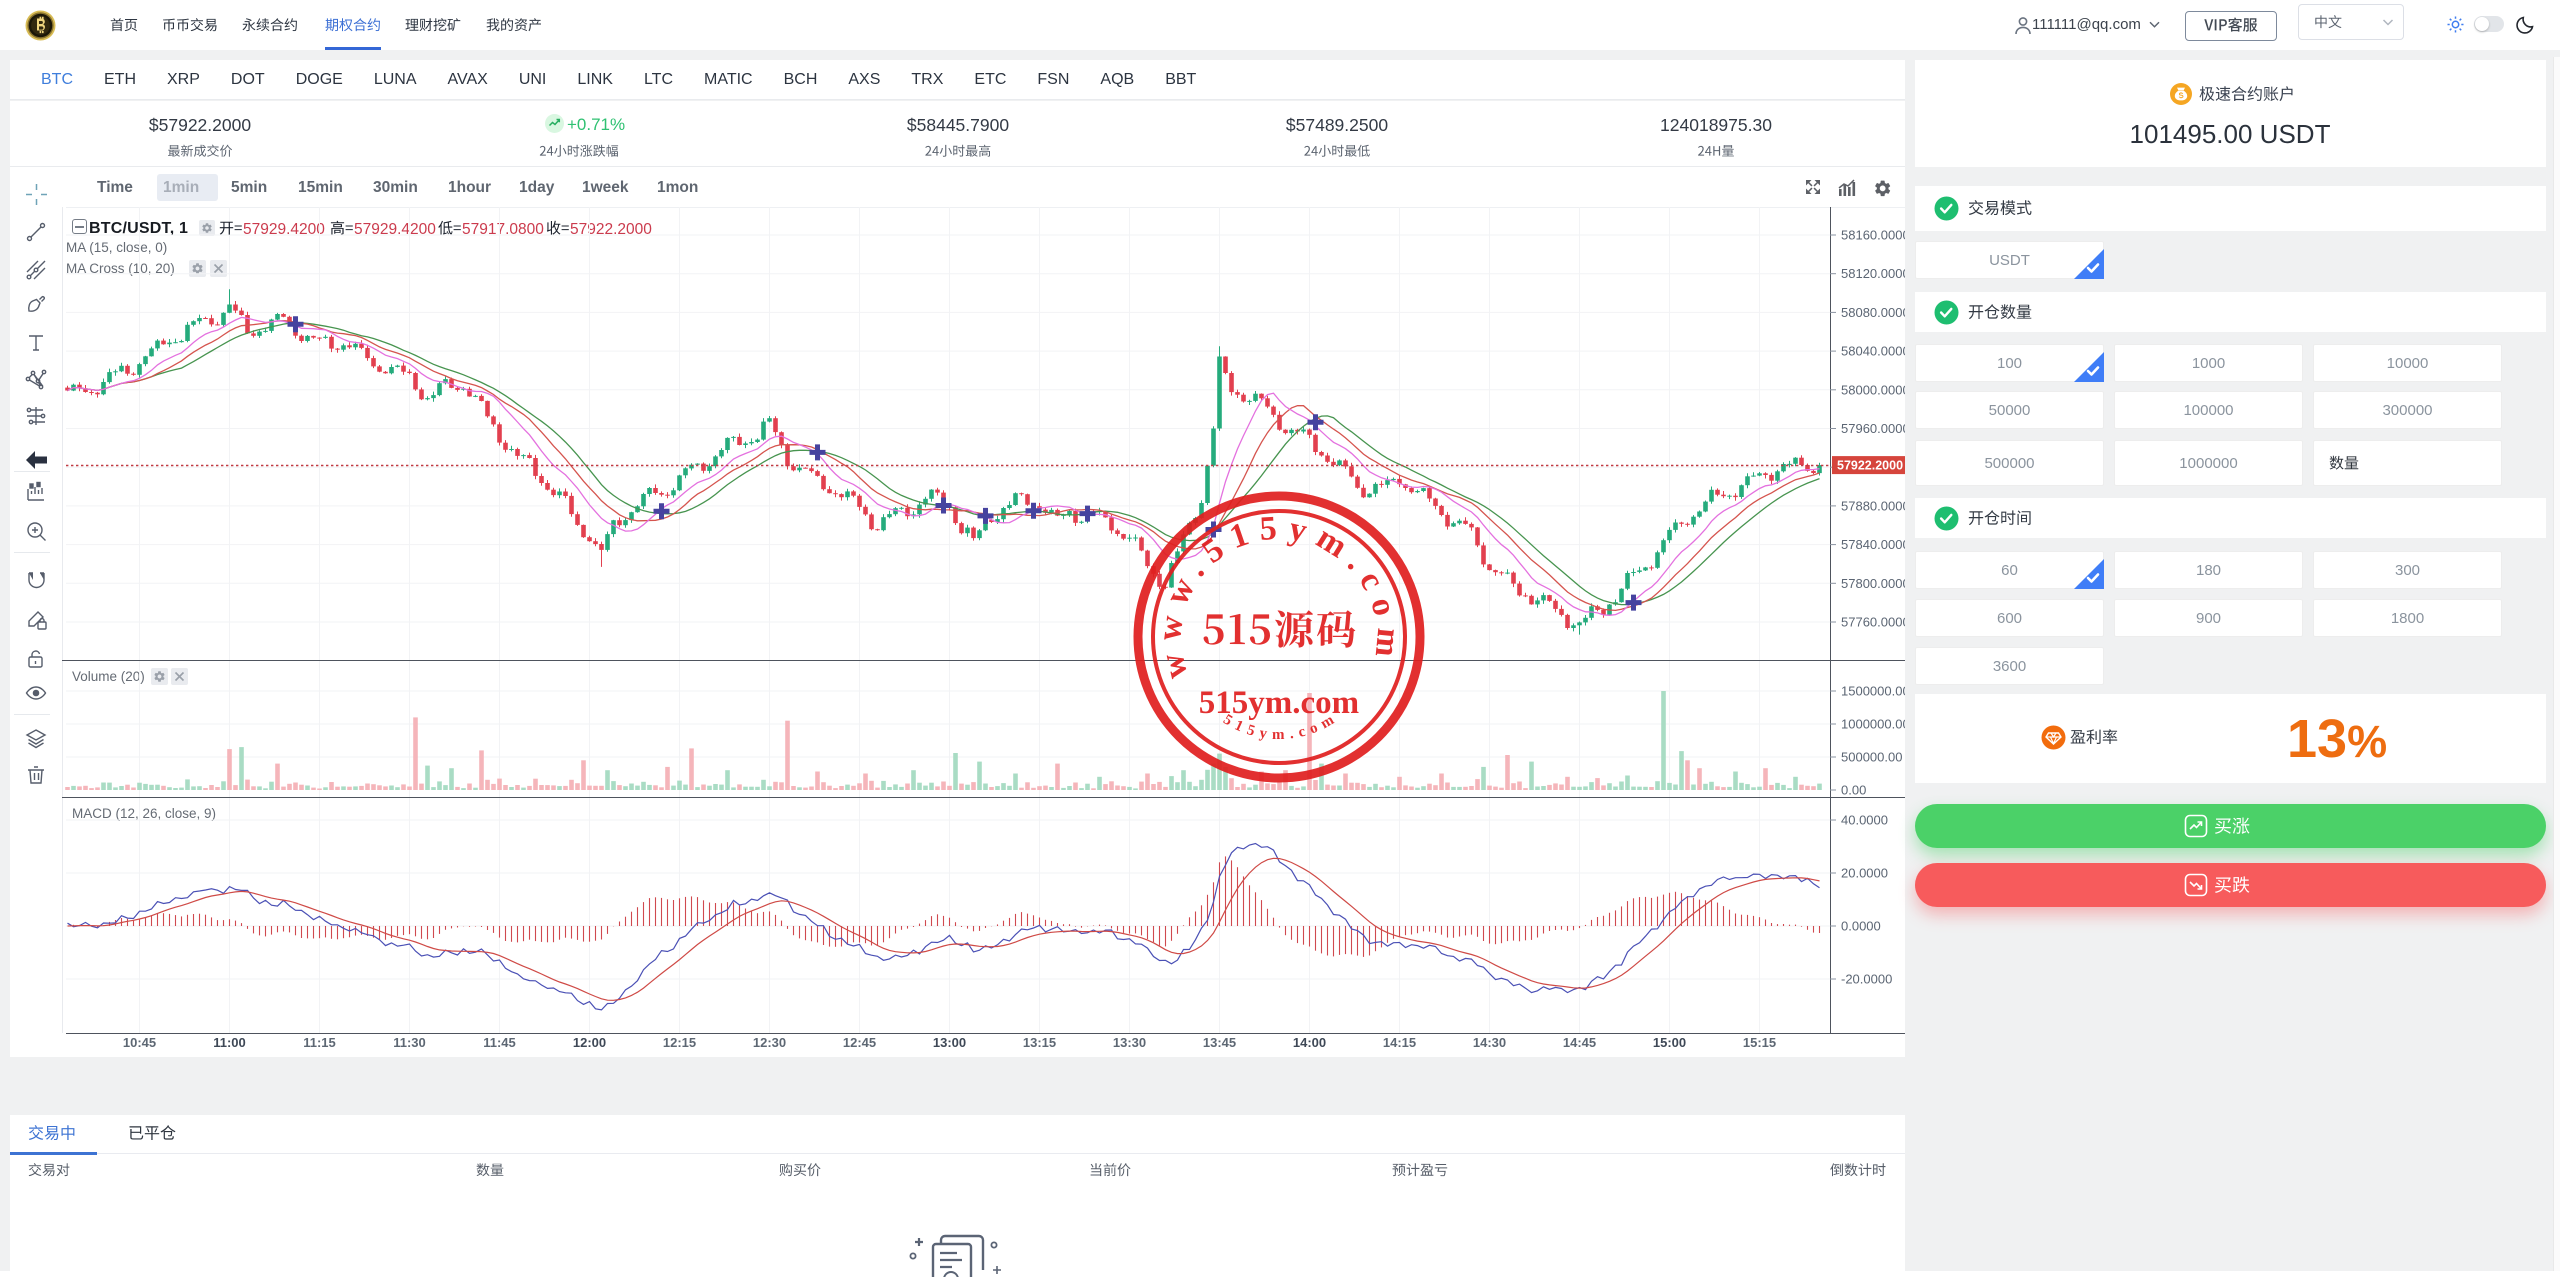 The width and height of the screenshot is (2560, 1277). What do you see at coordinates (1873, 312) in the screenshot?
I see `svg-text: 58080.0000` at bounding box center [1873, 312].